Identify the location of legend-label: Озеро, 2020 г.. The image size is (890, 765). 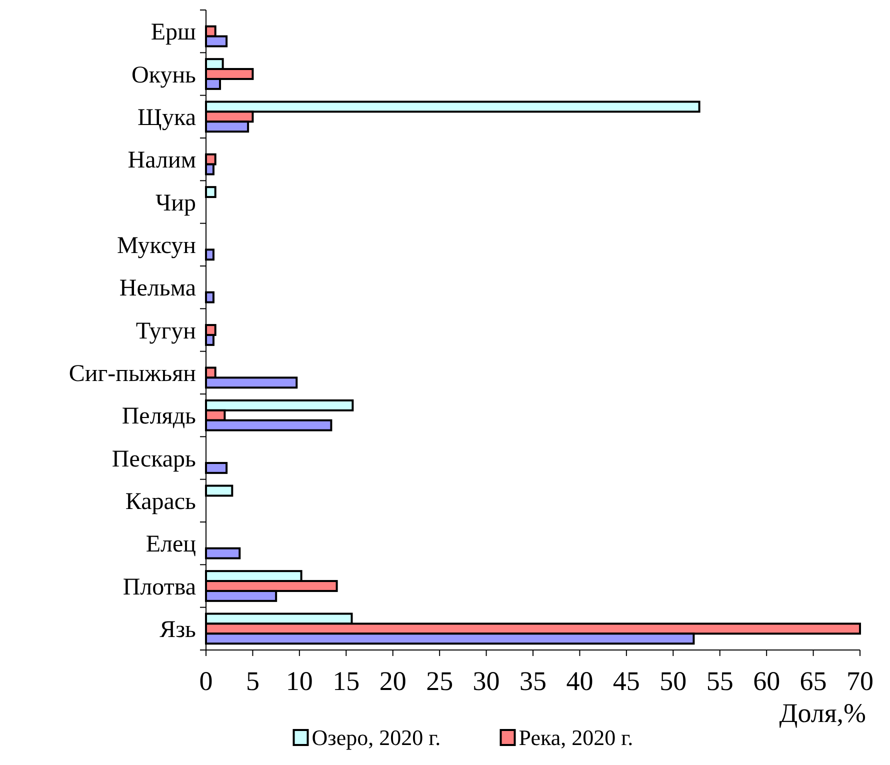
(376, 737).